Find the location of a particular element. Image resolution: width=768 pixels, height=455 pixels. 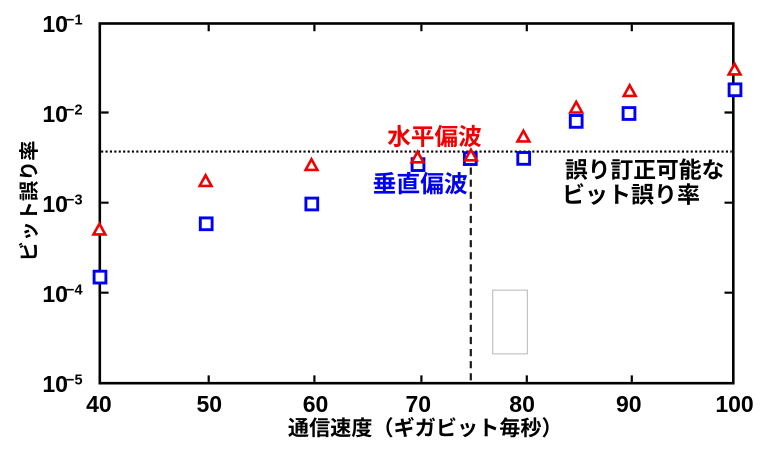

svg-text: −1 is located at coordinates (74, 20).